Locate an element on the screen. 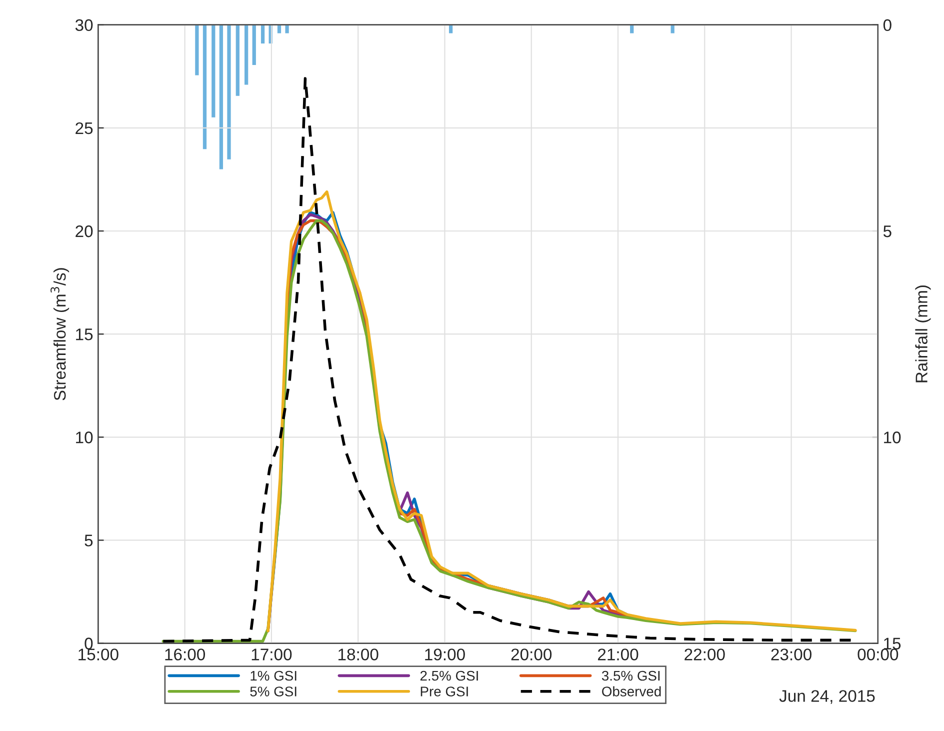 The image size is (944, 731). y-tick-label: 20 is located at coordinates (84, 231).